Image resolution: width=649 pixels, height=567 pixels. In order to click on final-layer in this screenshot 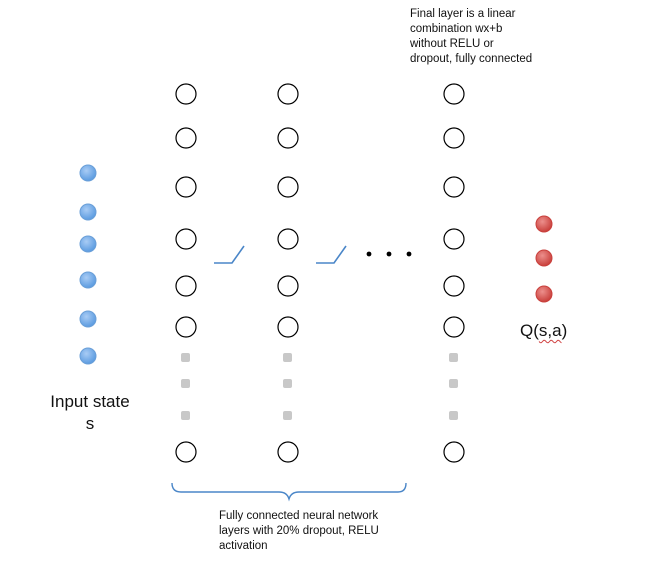, I will do `click(454, 273)`.